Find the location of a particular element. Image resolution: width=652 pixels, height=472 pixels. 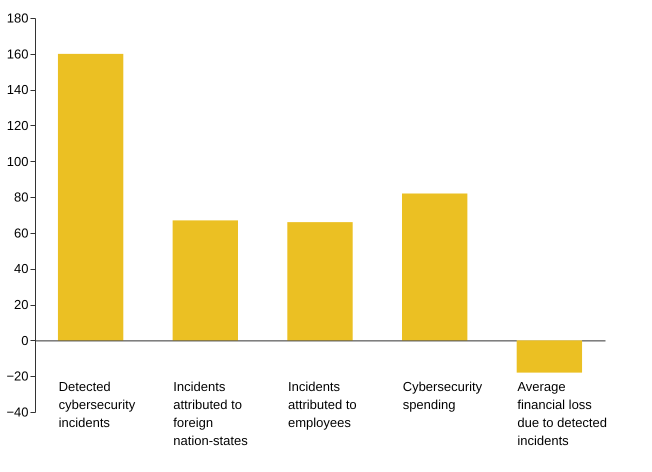

y-tick-label: −20 is located at coordinates (17, 376).